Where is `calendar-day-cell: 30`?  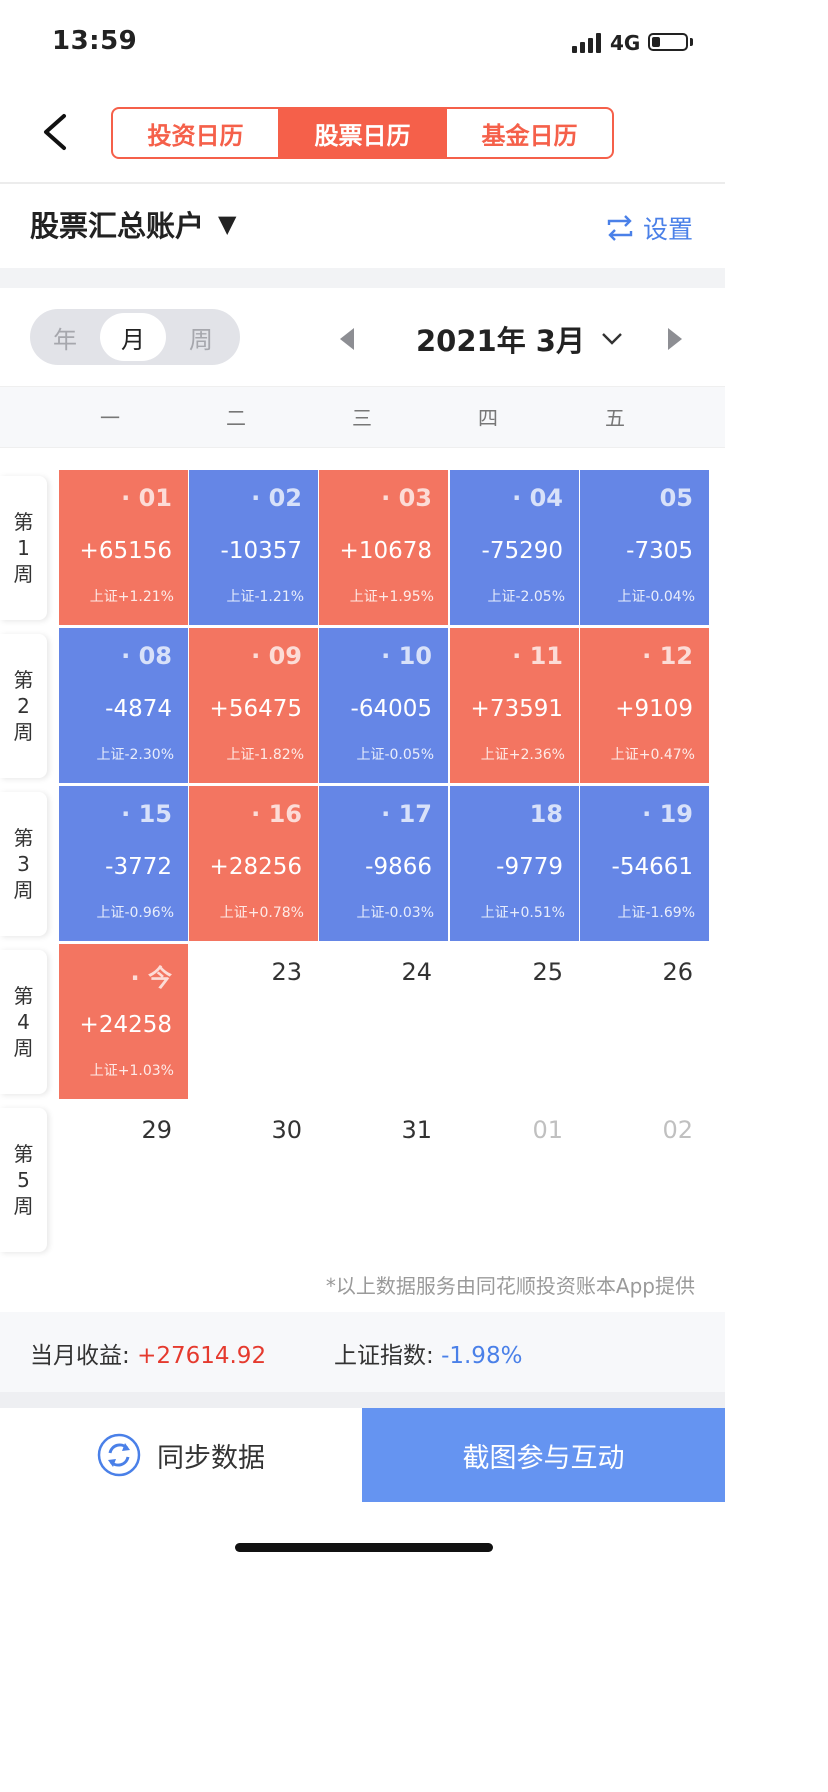 calendar-day-cell: 30 is located at coordinates (253, 1179).